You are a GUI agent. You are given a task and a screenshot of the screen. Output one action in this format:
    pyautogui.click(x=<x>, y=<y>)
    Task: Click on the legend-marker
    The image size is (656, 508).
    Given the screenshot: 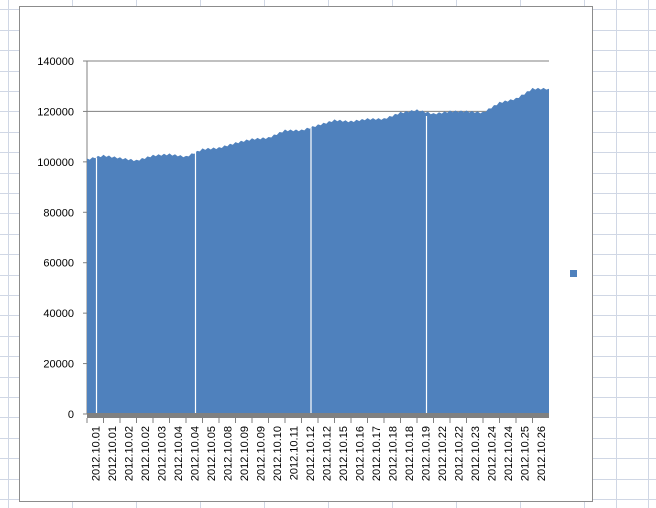 What is the action you would take?
    pyautogui.click(x=573, y=273)
    